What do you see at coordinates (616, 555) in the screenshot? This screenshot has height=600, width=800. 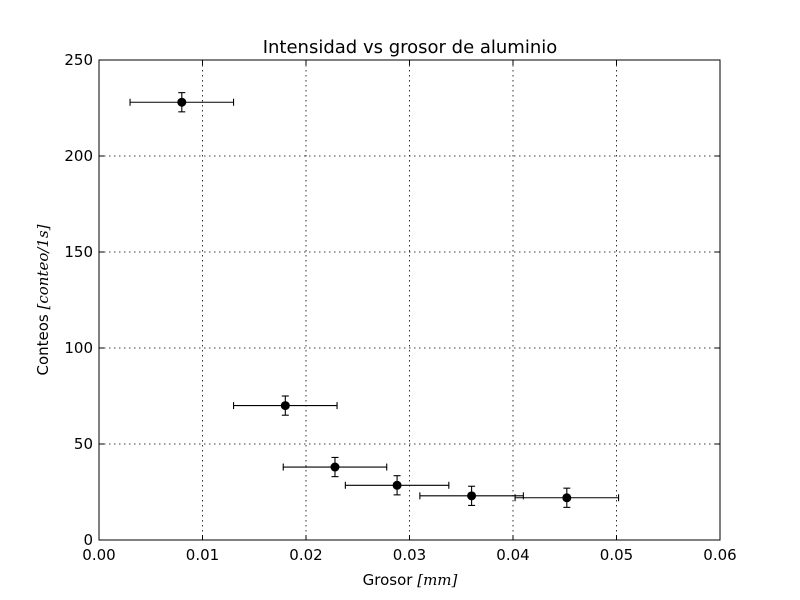 I see `x-tick-label: 0.05` at bounding box center [616, 555].